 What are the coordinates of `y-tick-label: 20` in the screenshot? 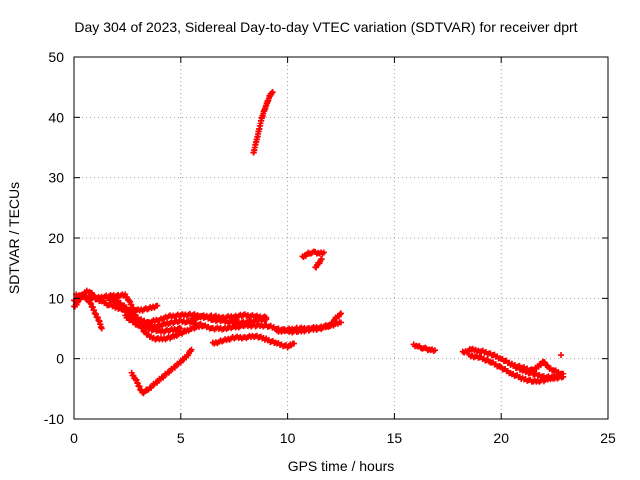 It's located at (56, 238).